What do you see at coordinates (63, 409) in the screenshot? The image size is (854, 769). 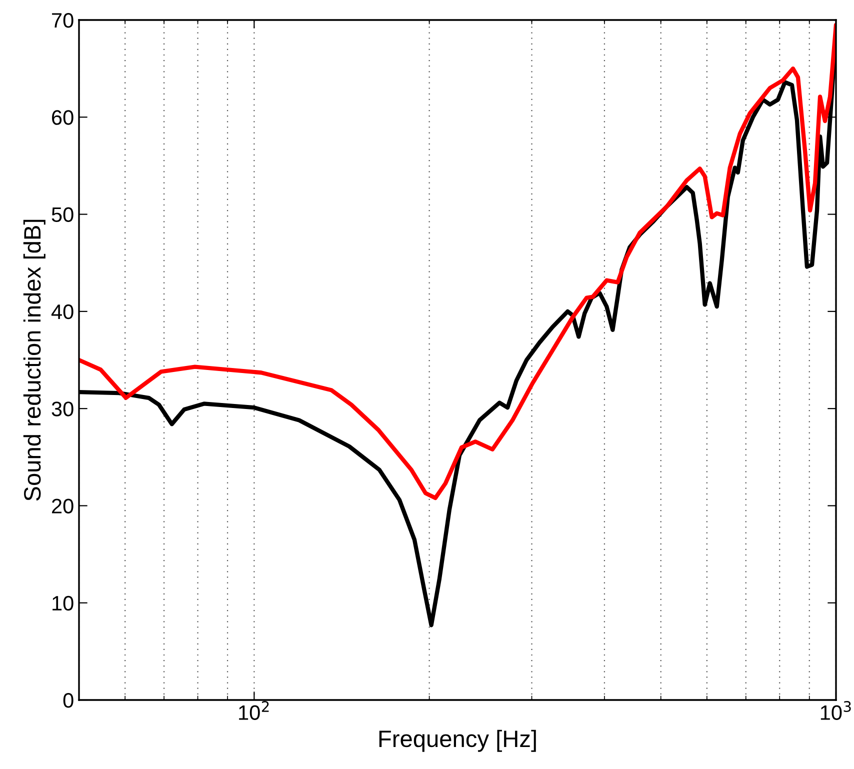 I see `y-tick-label: 30` at bounding box center [63, 409].